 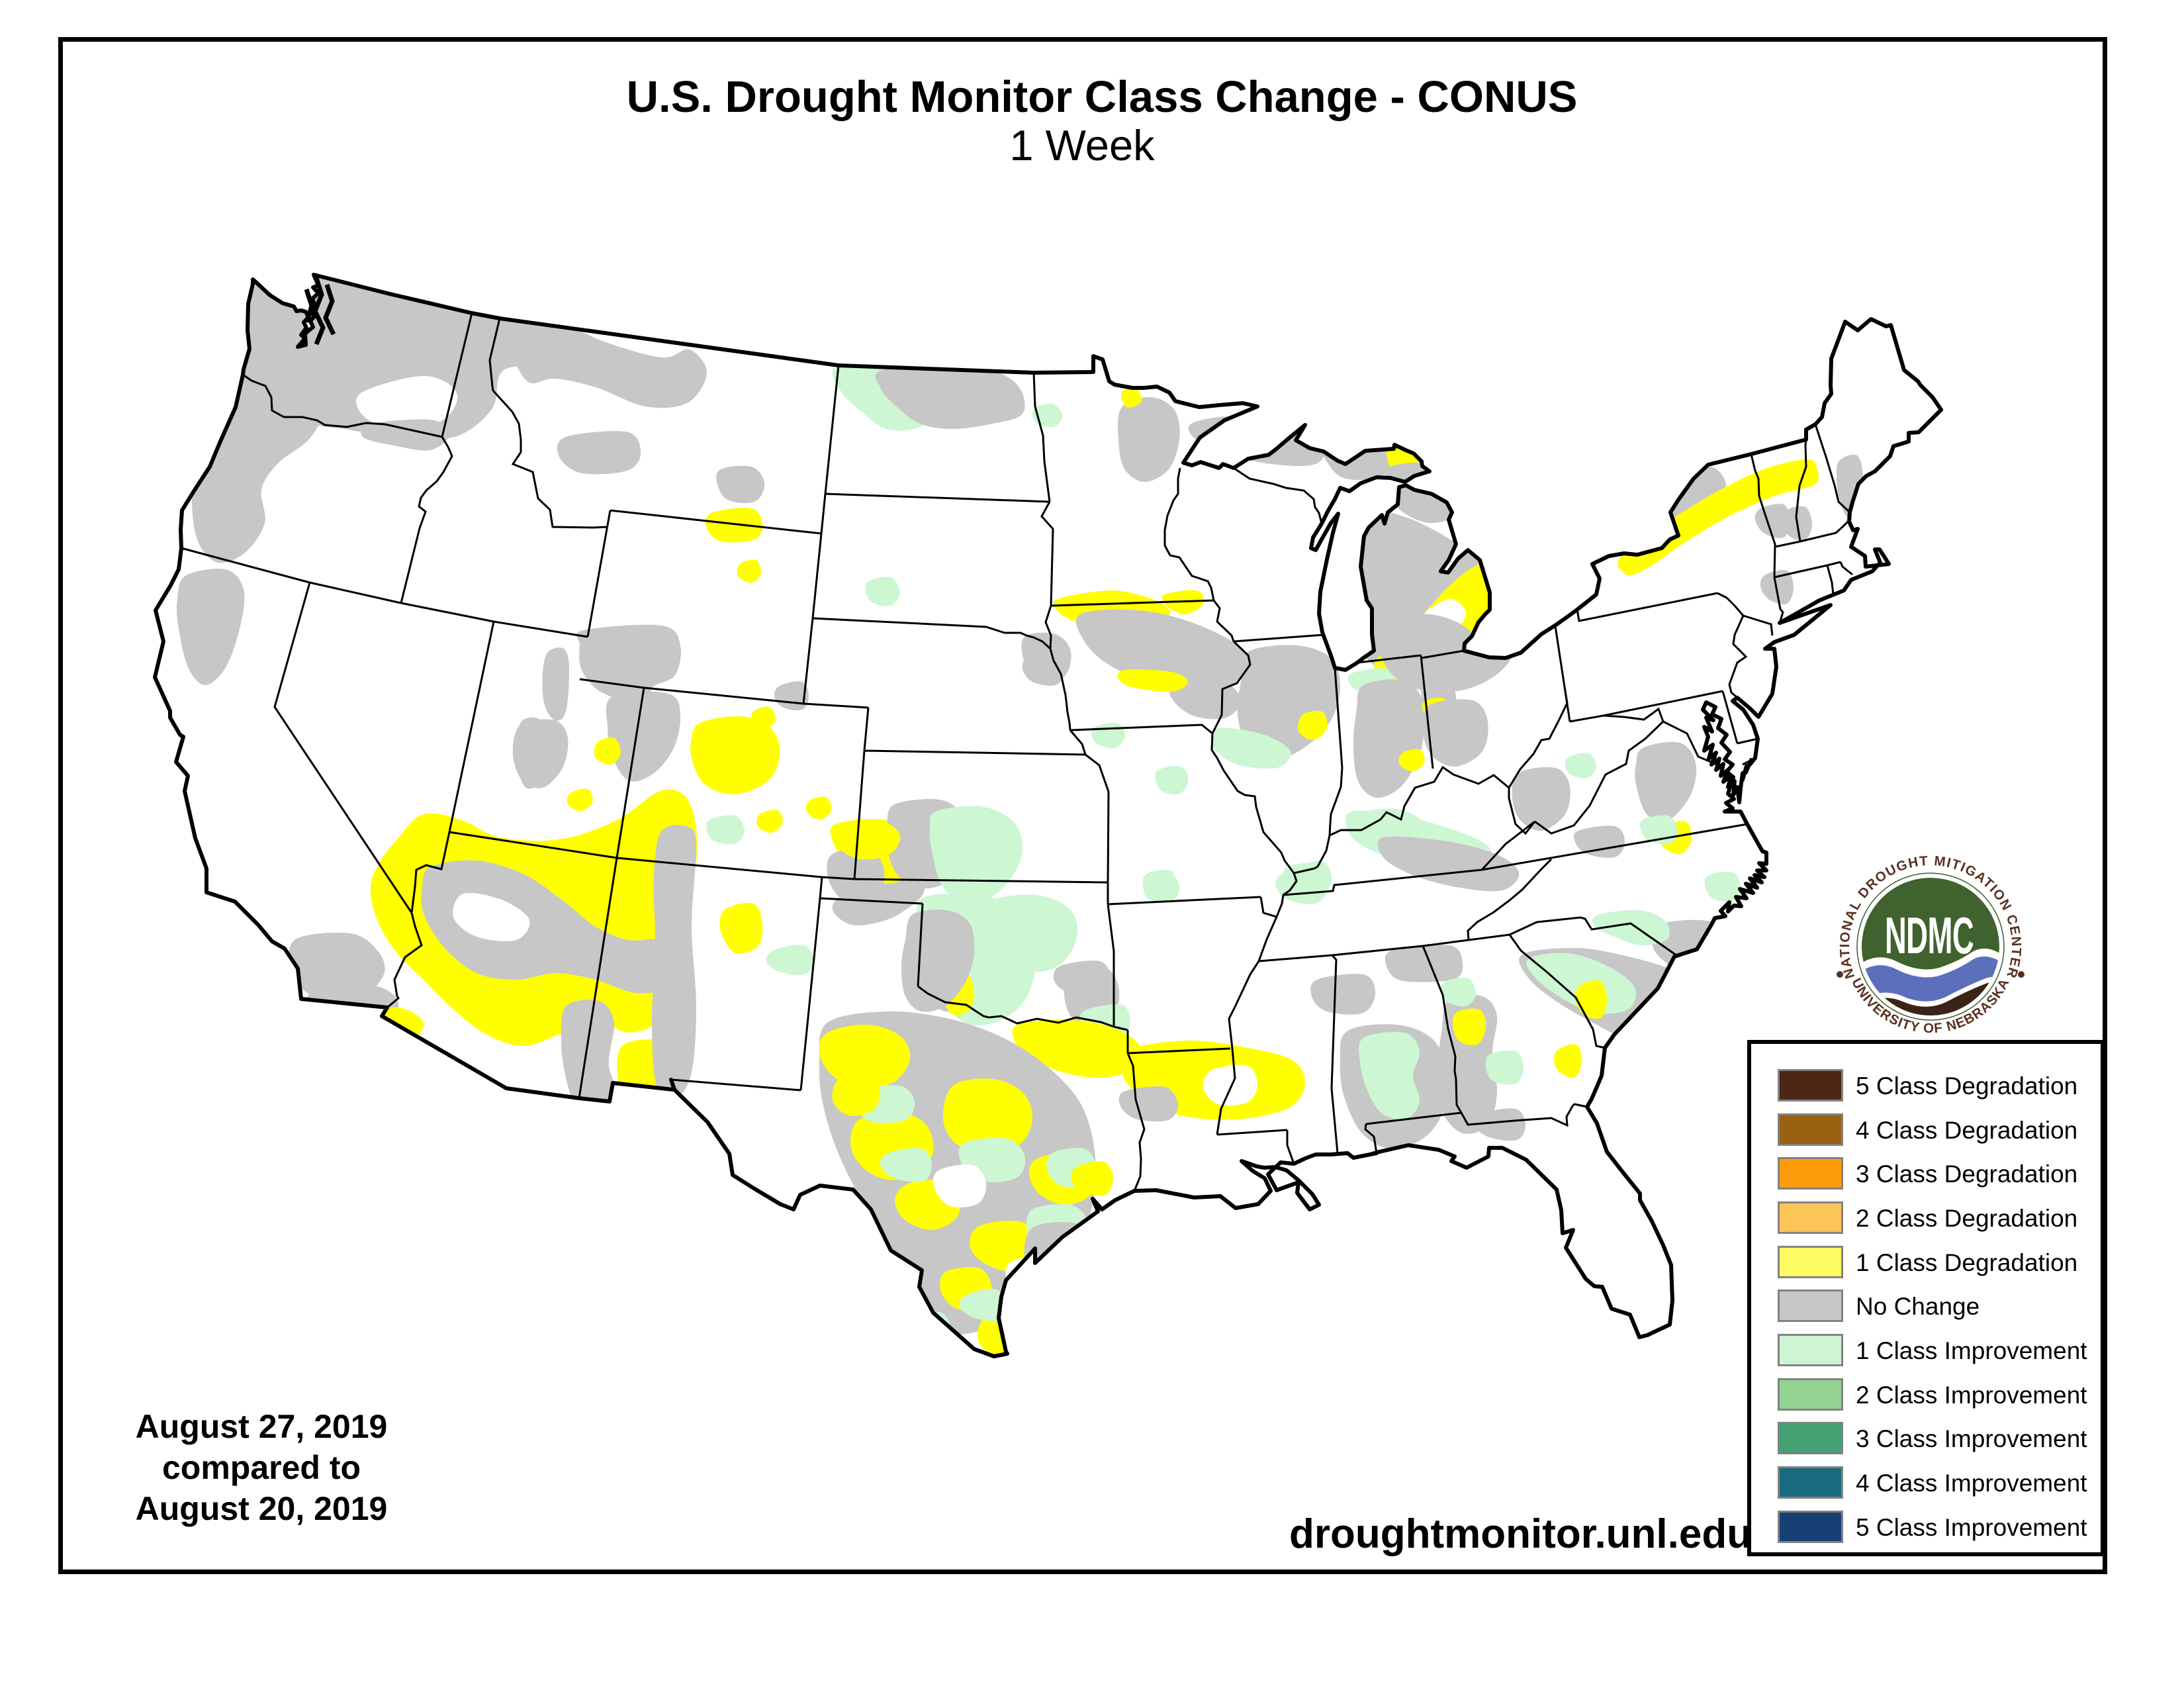 I want to click on svg-text: NDMC, so click(x=1929, y=936).